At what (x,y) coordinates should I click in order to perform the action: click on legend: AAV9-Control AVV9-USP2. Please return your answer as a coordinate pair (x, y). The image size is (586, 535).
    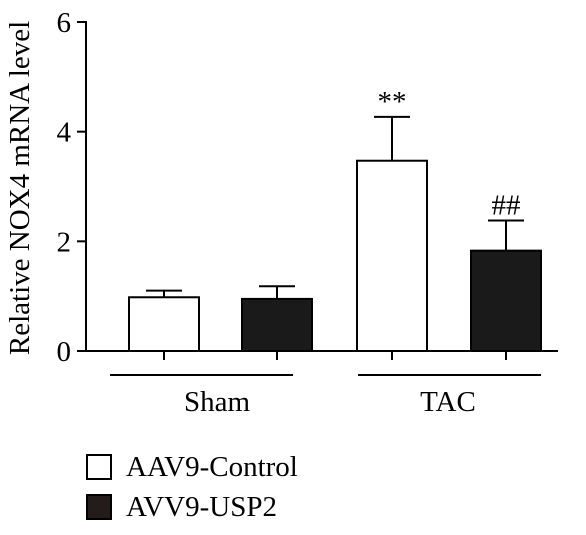
    Looking at the image, I should click on (192, 488).